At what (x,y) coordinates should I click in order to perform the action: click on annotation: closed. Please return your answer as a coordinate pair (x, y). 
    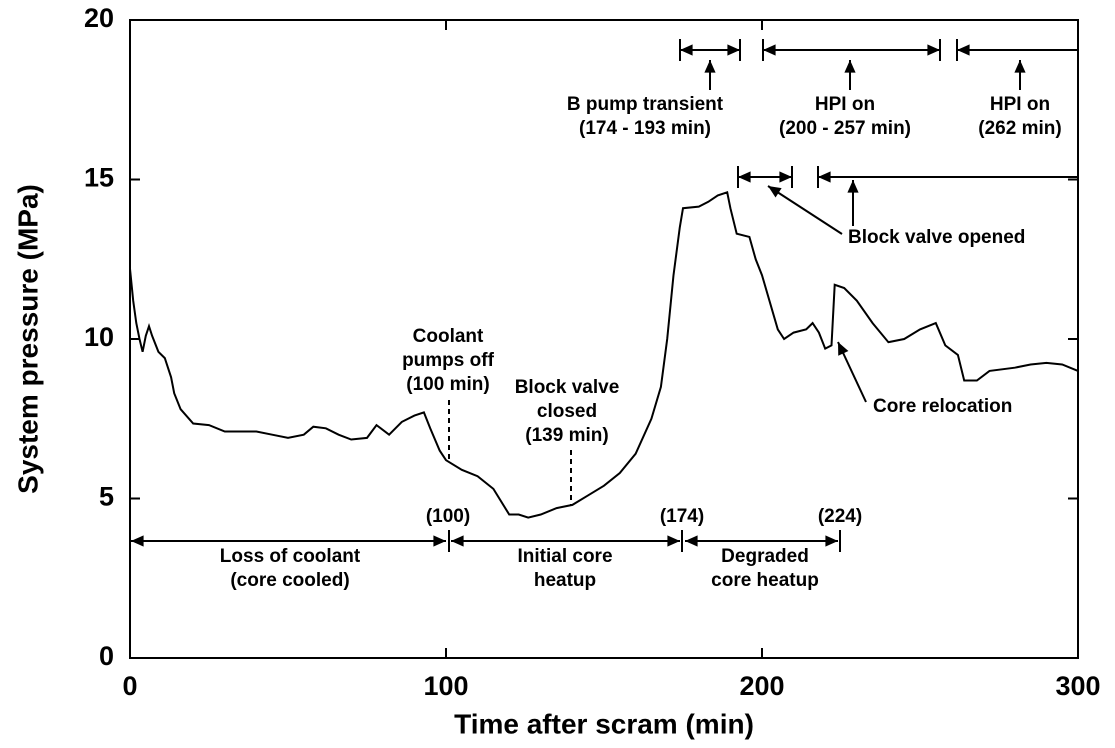
    Looking at the image, I should click on (567, 411).